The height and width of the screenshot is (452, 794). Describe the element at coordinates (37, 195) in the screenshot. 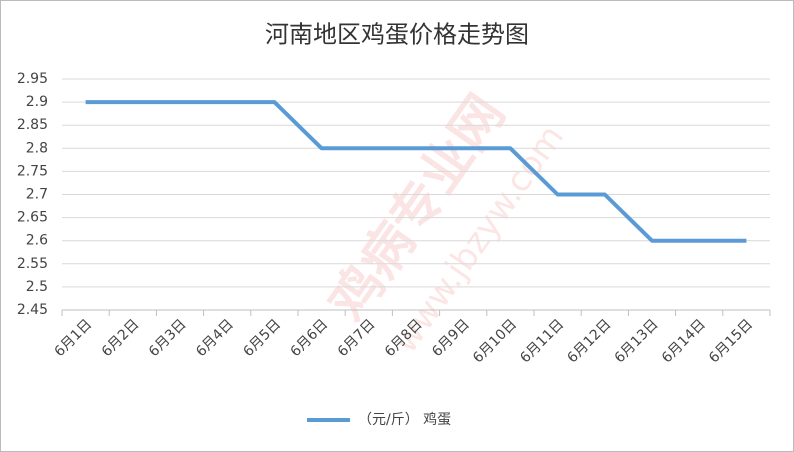

I see `y-tick-label: 2.7` at that location.